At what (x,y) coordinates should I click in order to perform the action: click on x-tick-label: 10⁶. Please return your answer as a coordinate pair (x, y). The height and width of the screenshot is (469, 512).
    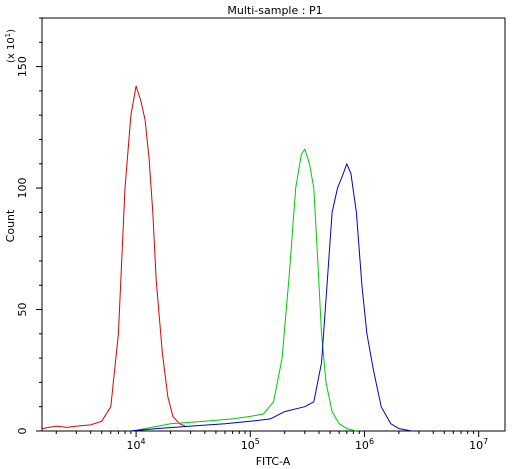
    Looking at the image, I should click on (364, 444).